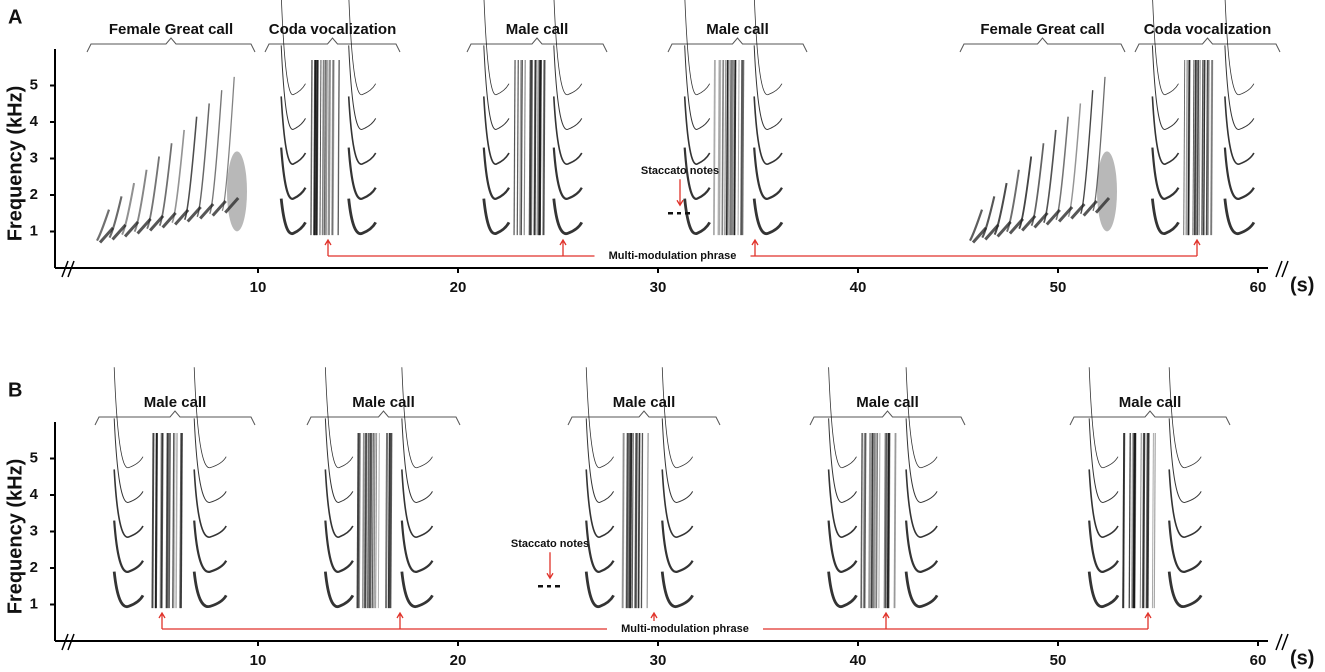  Describe the element at coordinates (34, 230) in the screenshot. I see `y-tick-label: 1` at that location.